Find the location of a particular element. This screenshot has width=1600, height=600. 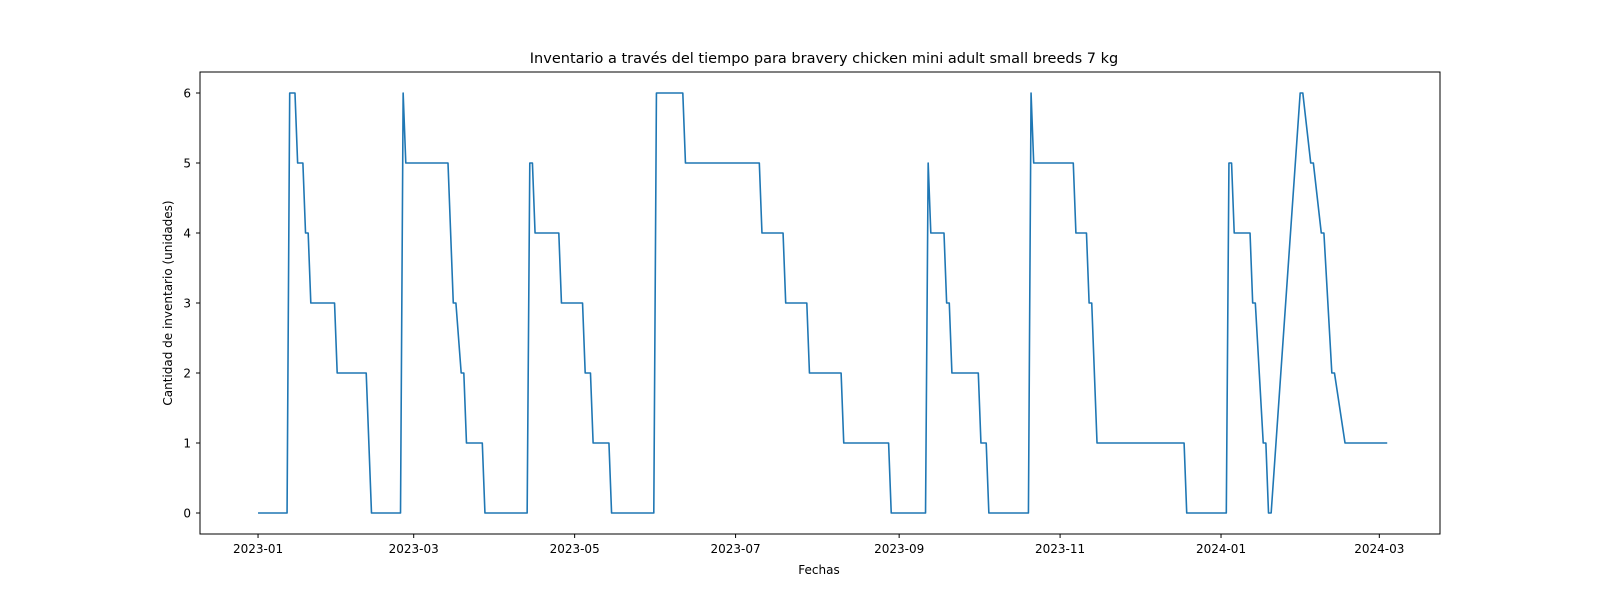

x-tick-label: 2024-01 is located at coordinates (1221, 549).